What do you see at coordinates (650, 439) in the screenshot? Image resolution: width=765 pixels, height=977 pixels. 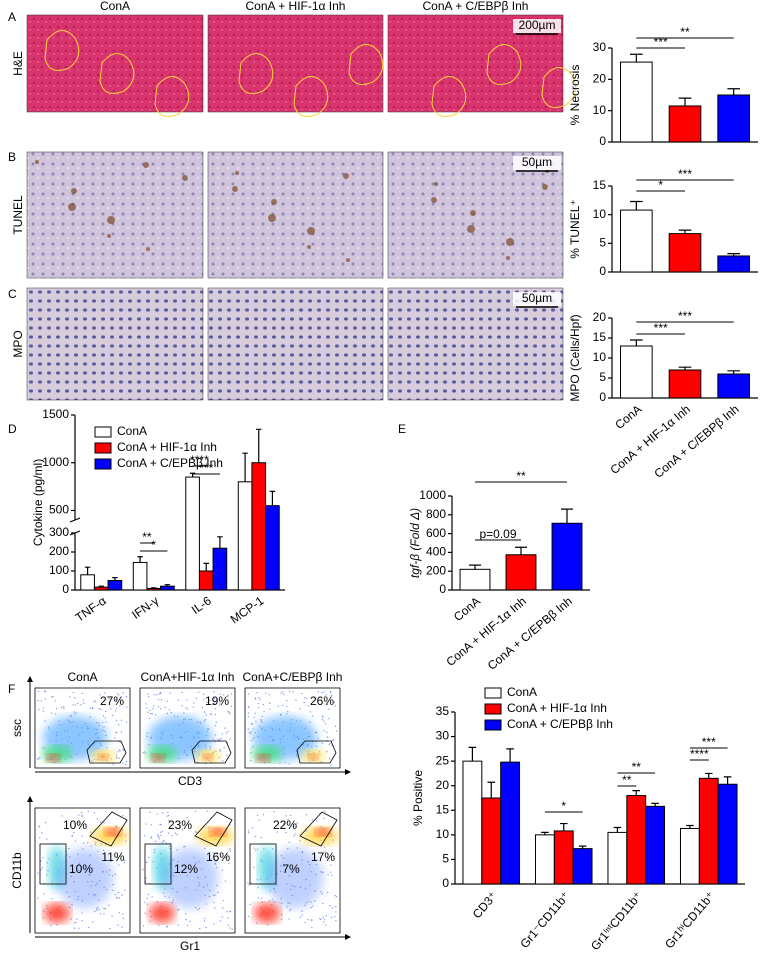 I see `x-tick-label: ConA + HIF-1α Inh` at bounding box center [650, 439].